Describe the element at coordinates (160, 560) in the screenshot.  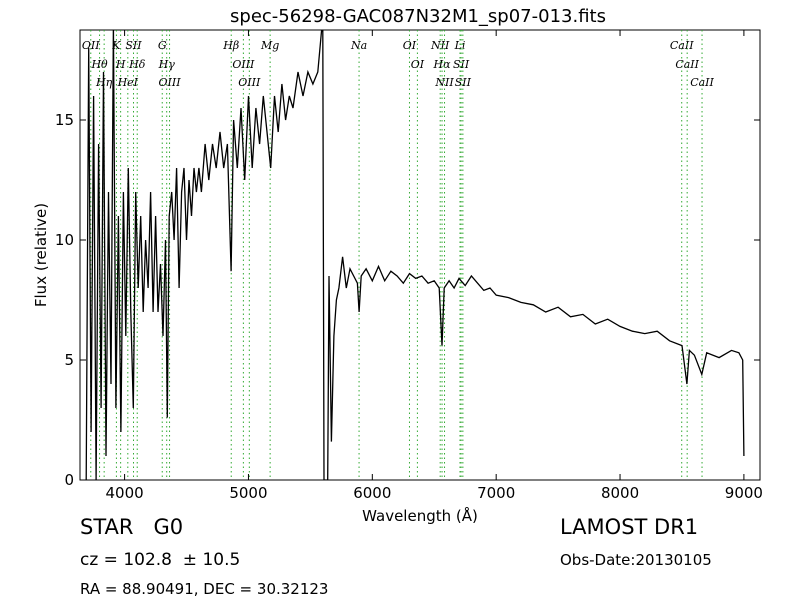
I see `redshift: cz = 102.8 ± 10.5` at that location.